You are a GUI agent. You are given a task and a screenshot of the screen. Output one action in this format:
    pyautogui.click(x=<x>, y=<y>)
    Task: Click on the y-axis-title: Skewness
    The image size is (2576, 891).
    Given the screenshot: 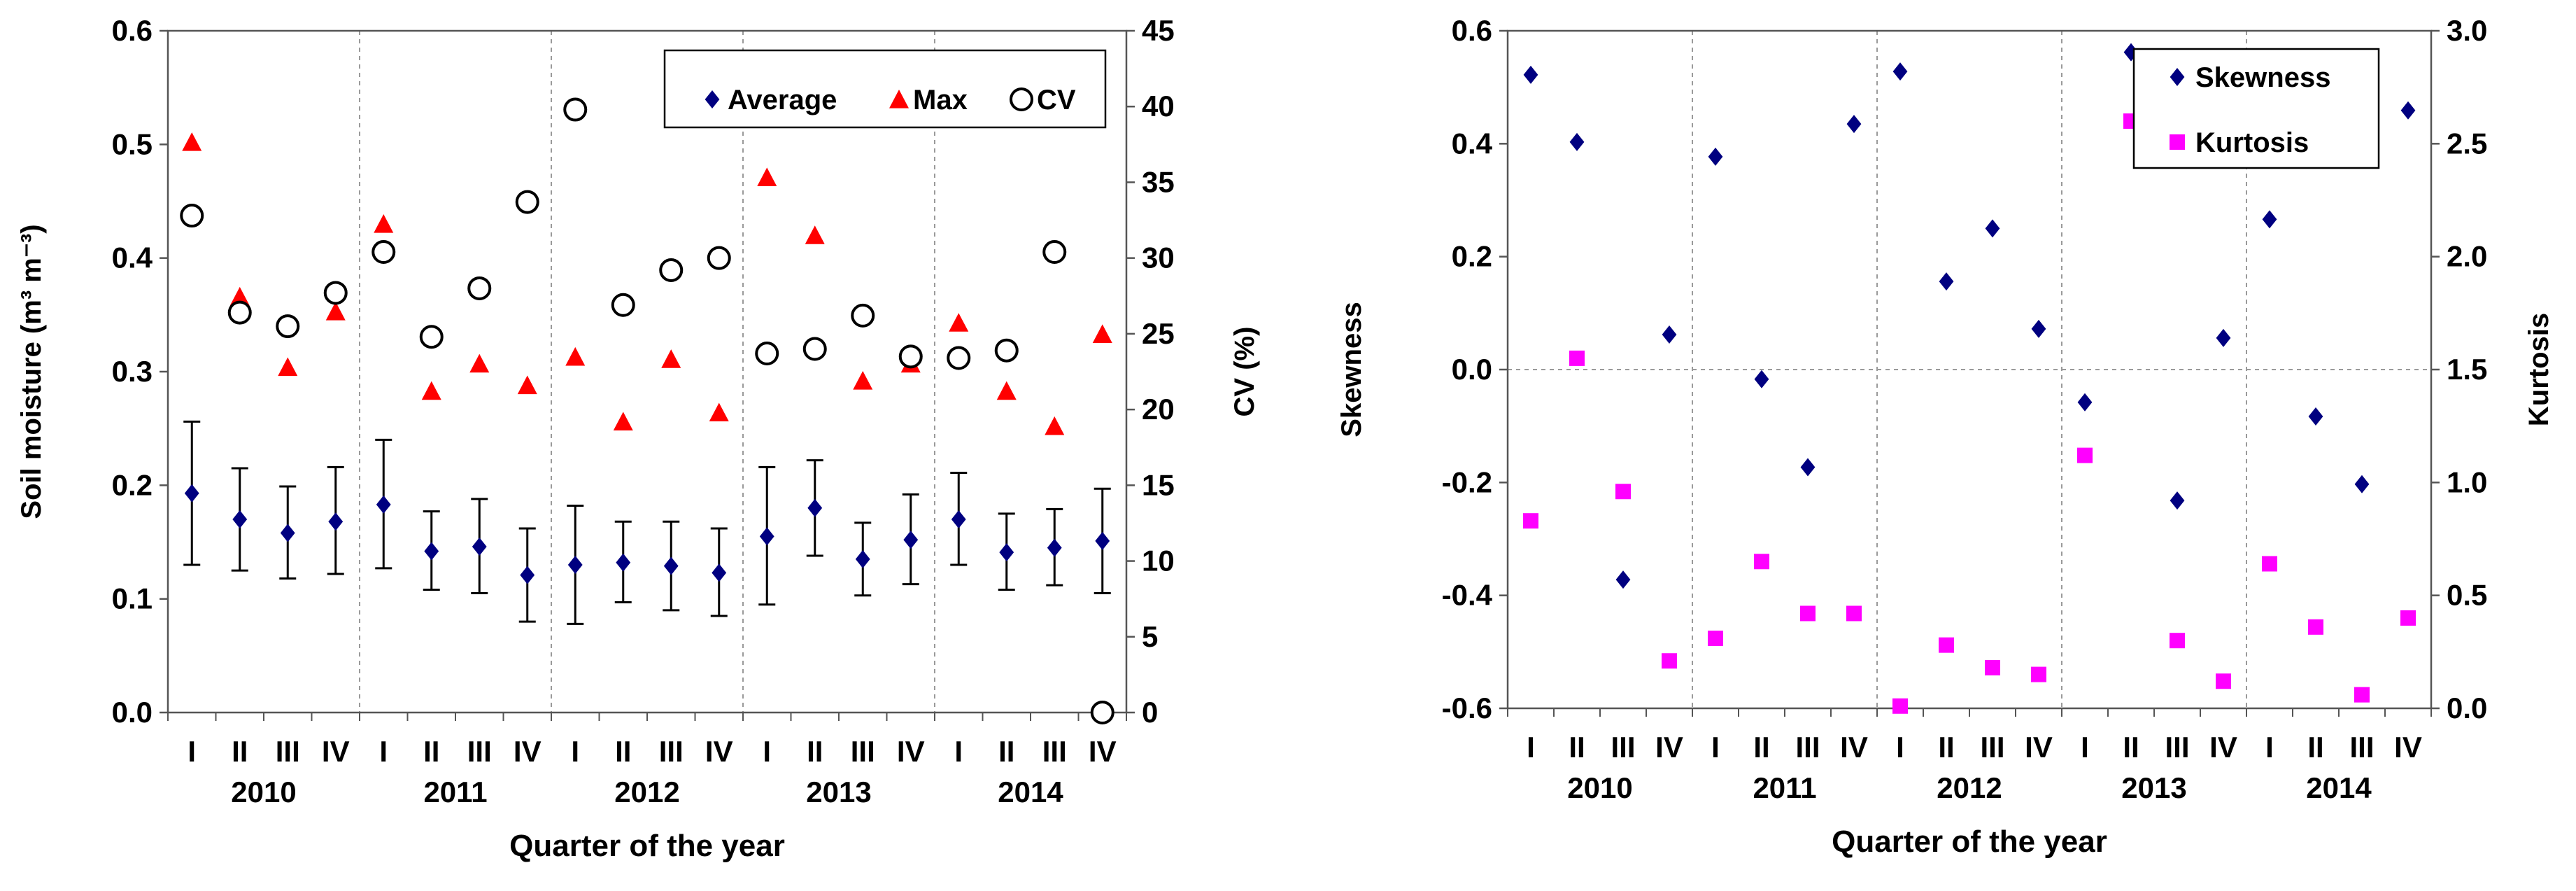 What is the action you would take?
    pyautogui.click(x=1351, y=369)
    